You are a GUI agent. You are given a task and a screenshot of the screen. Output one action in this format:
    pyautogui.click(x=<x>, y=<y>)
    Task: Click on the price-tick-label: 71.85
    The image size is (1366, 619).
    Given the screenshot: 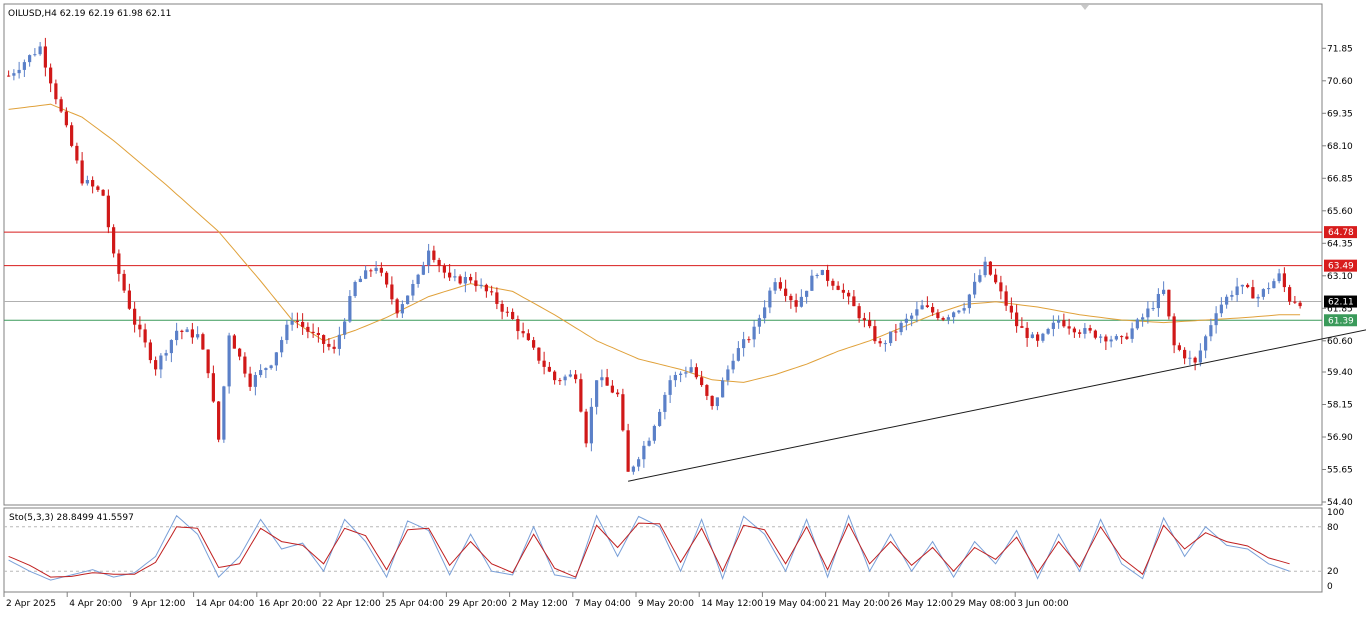 What is the action you would take?
    pyautogui.click(x=1340, y=49)
    